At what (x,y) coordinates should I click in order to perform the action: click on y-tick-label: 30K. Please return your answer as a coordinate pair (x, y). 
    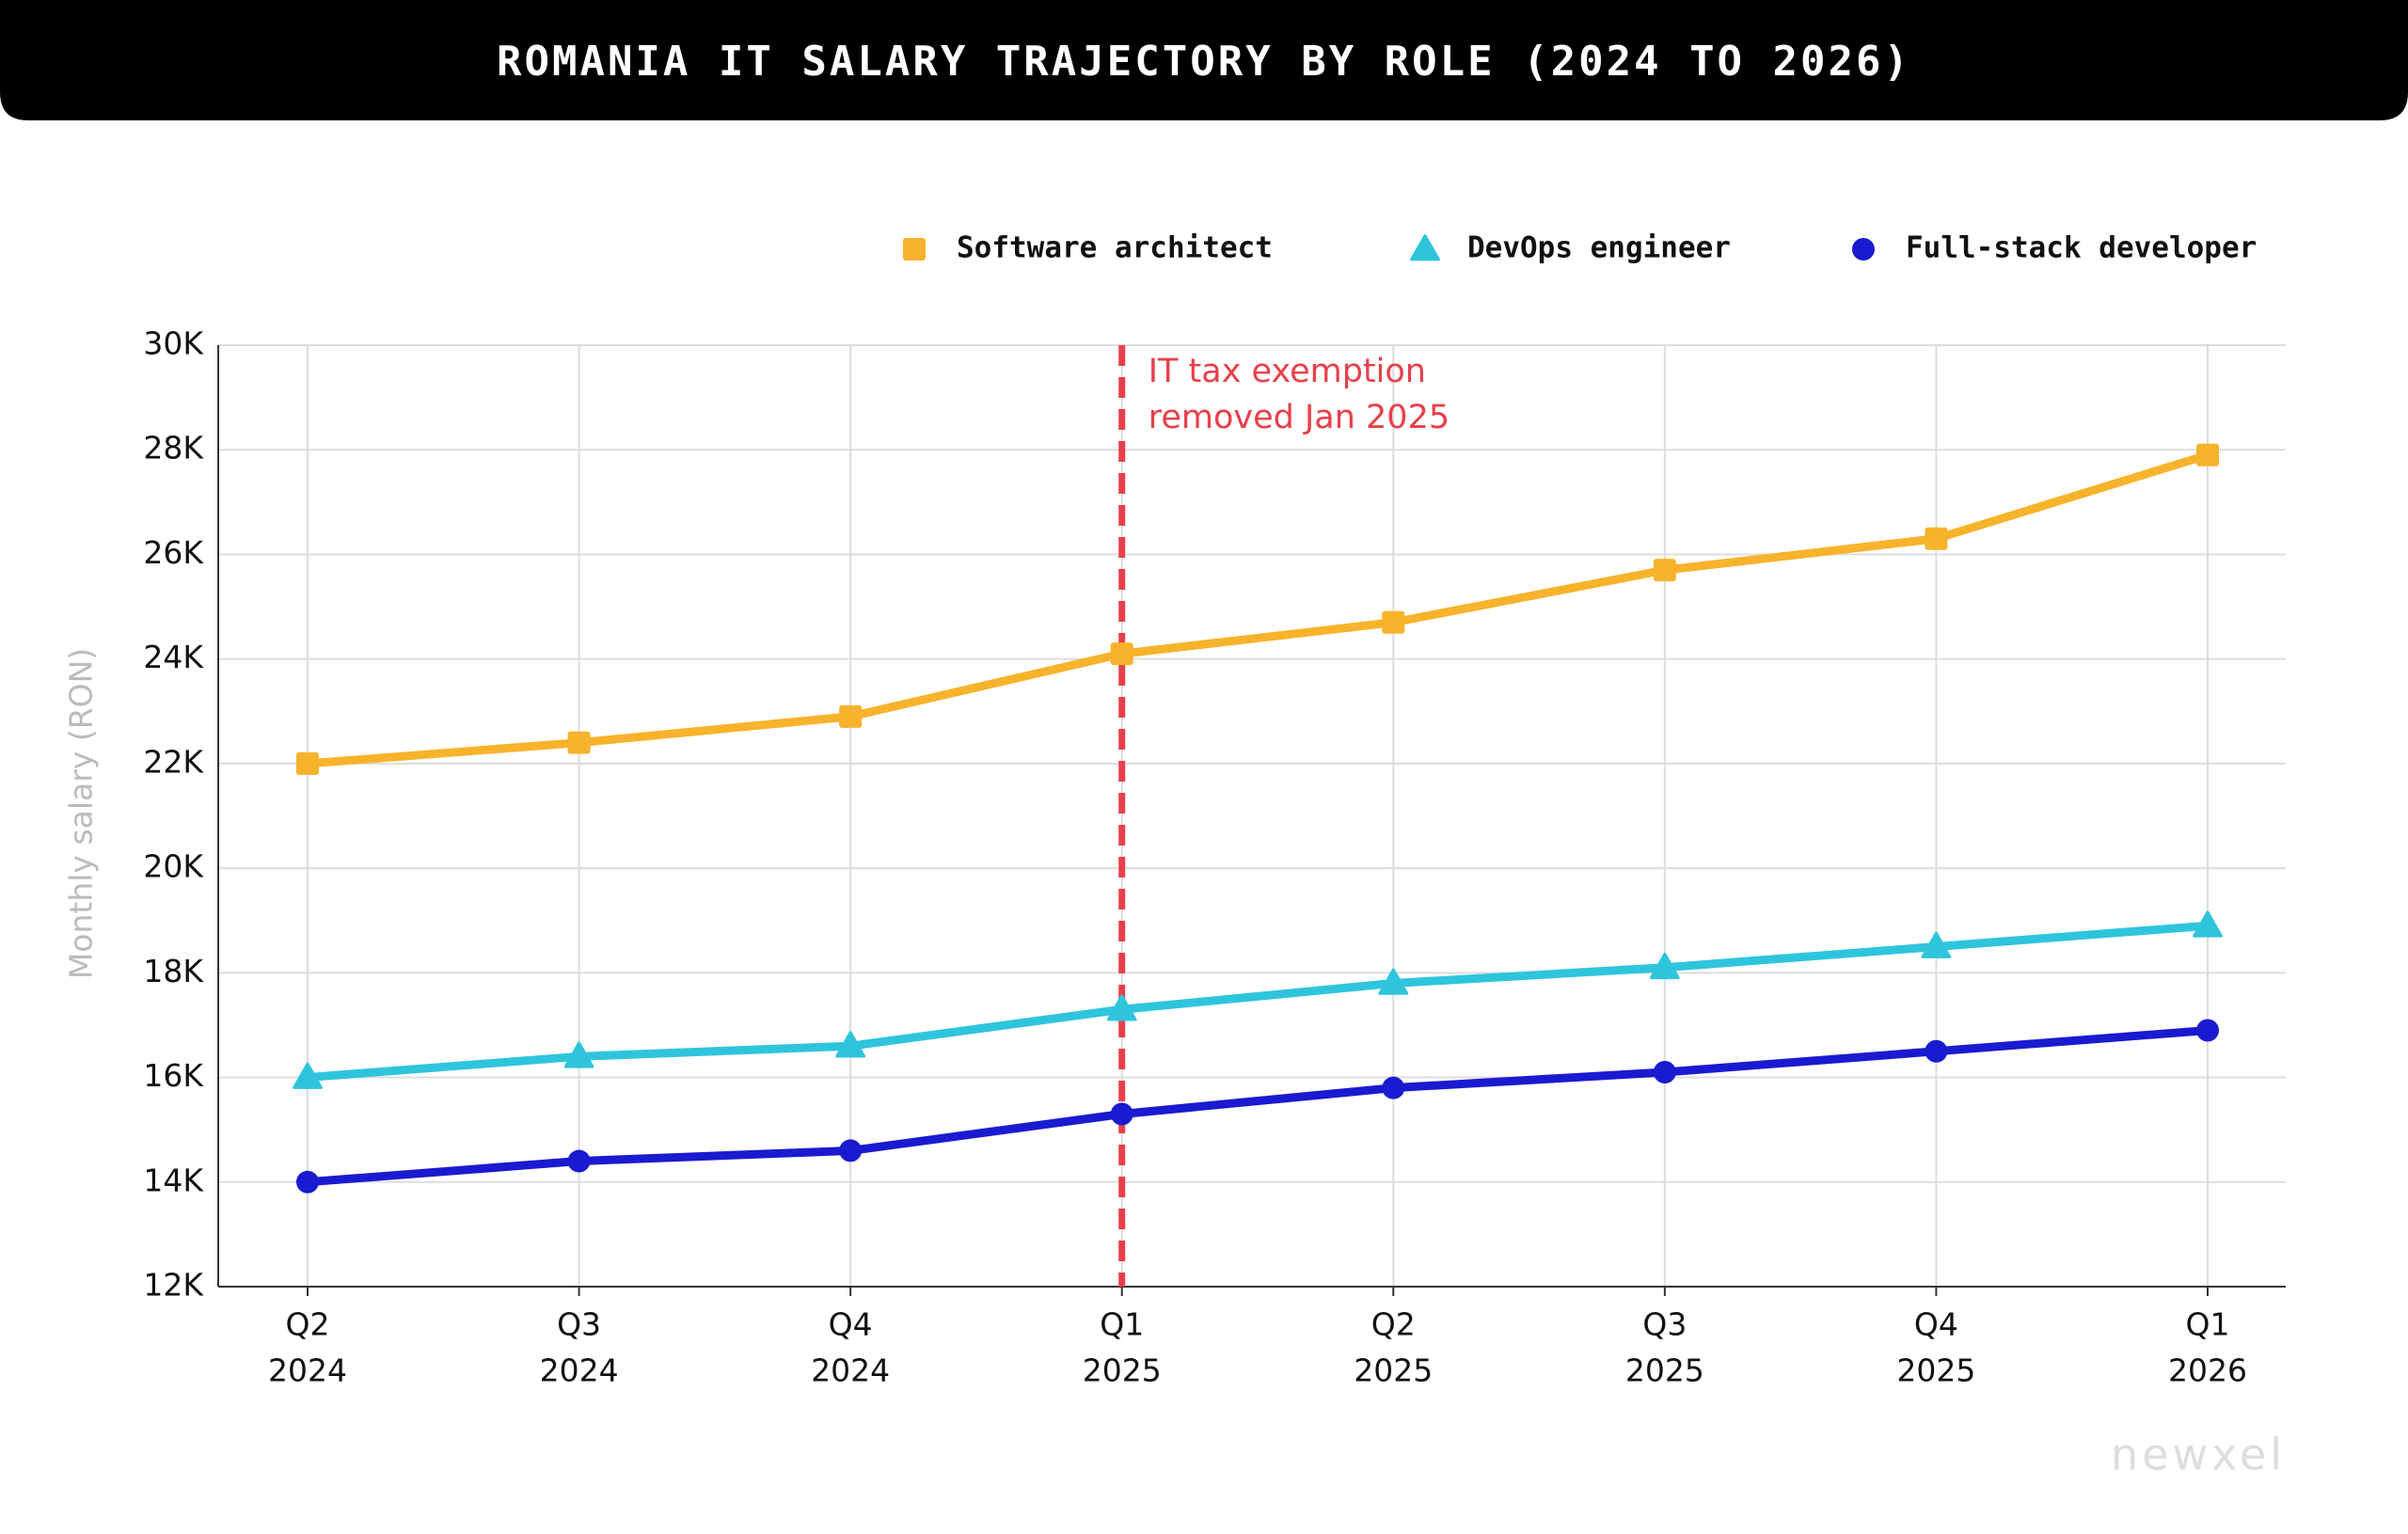
    Looking at the image, I should click on (174, 343).